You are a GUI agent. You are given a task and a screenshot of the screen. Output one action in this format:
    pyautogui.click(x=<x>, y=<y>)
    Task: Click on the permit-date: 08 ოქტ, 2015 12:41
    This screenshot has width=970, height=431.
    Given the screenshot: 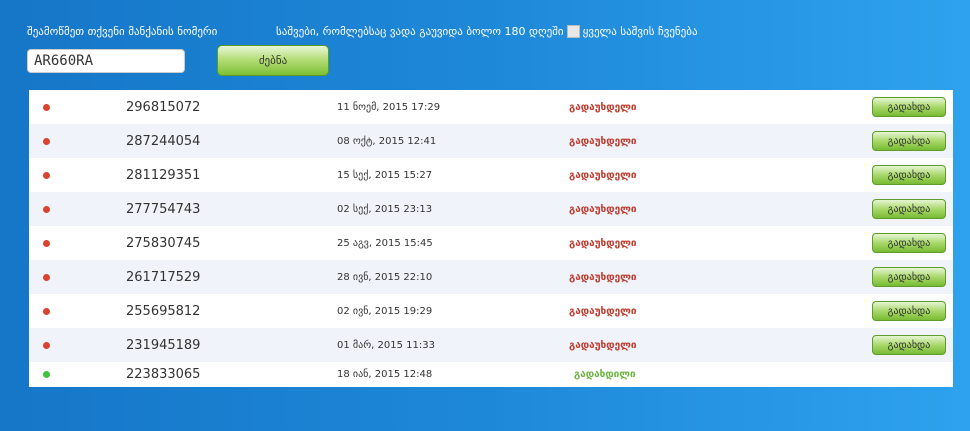 What is the action you would take?
    pyautogui.click(x=387, y=141)
    